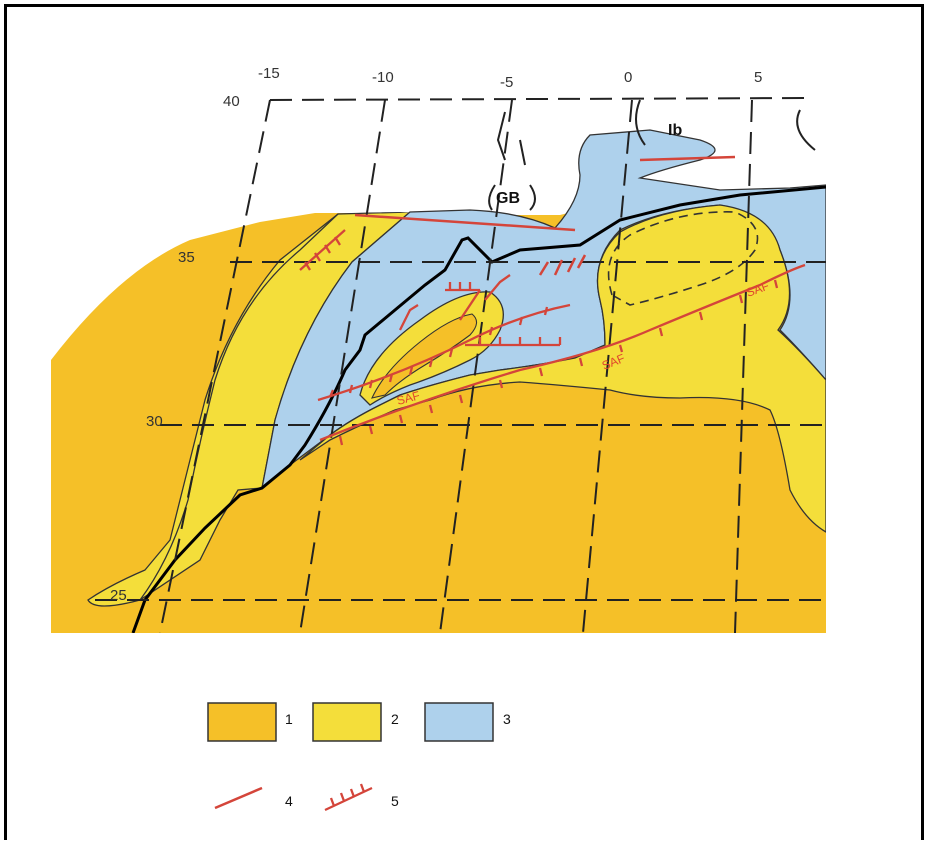 This screenshot has width=932, height=845. Describe the element at coordinates (675, 130) in the screenshot. I see `place-label-ib: Ib` at that location.